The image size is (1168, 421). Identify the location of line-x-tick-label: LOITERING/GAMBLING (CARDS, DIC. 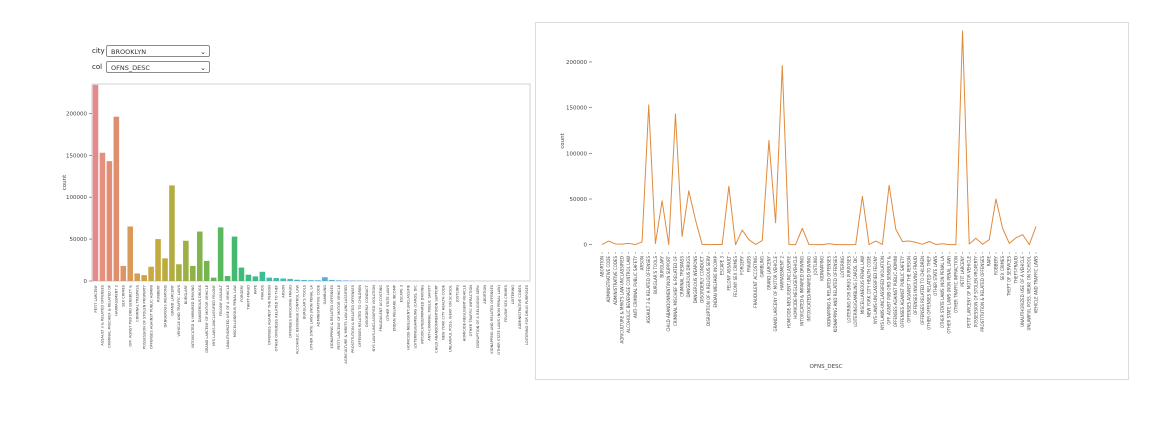
(855, 291).